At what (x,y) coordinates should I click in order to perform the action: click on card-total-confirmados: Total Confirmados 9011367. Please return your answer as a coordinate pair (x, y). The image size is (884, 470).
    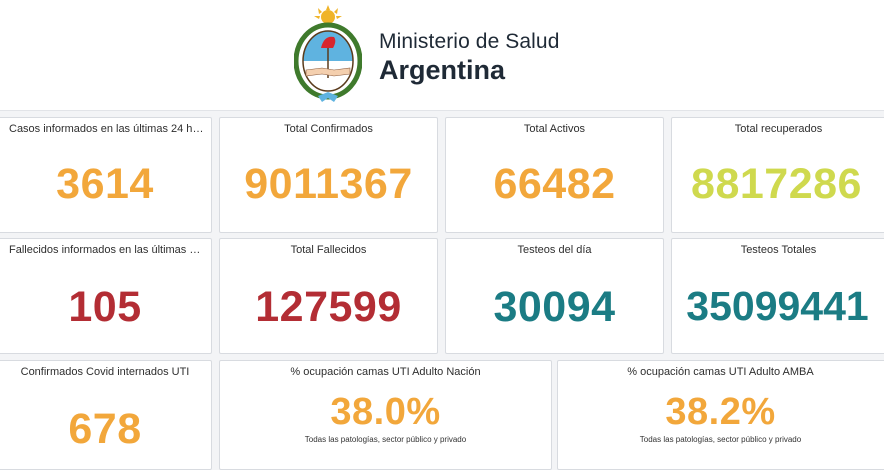
    Looking at the image, I should click on (328, 175).